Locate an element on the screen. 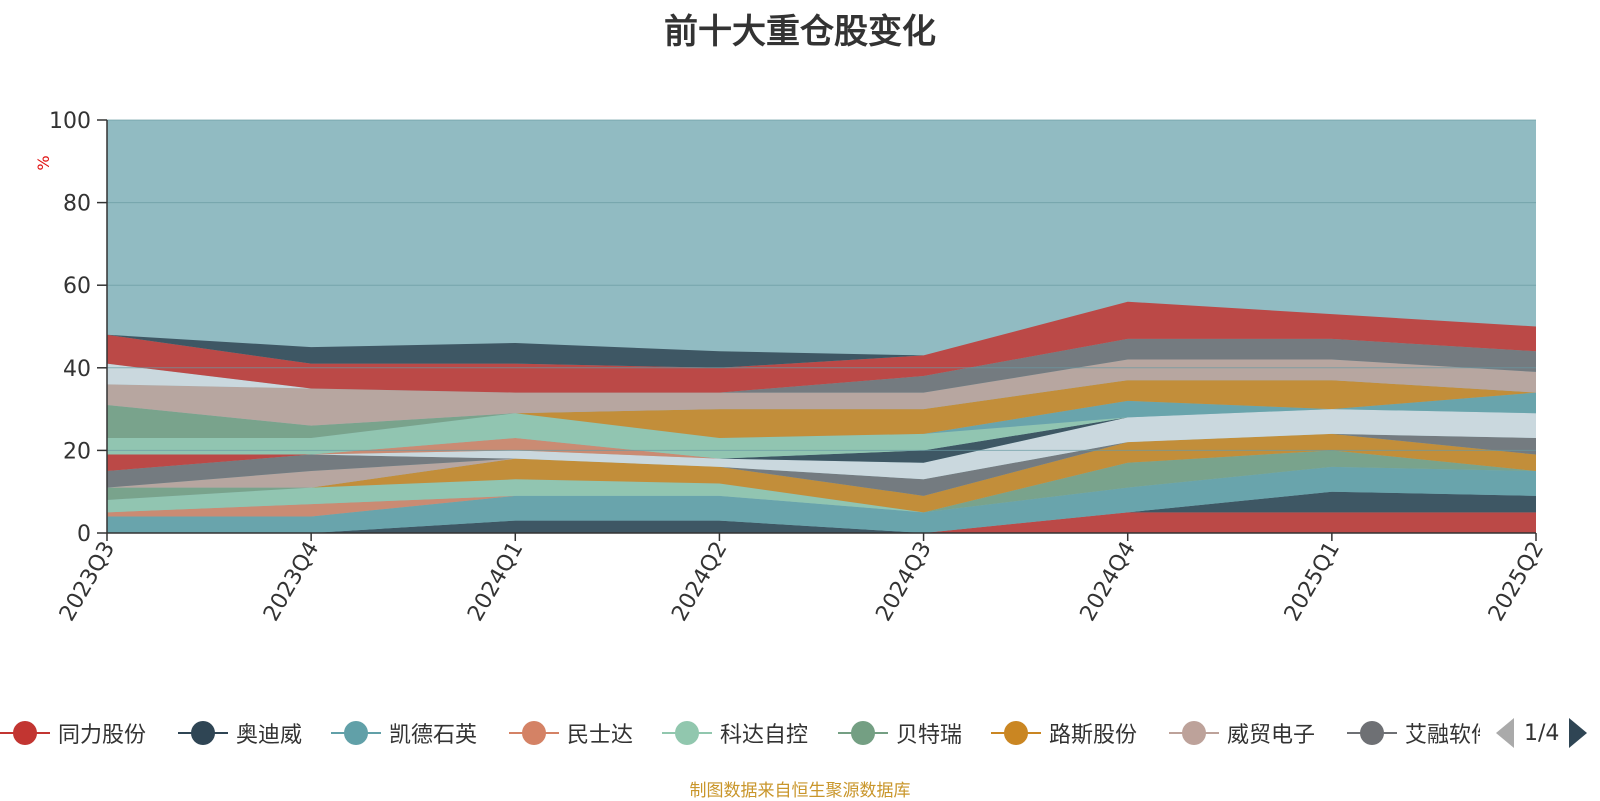 The image size is (1600, 801). x-tick-label: 2024Q2 is located at coordinates (699, 582).